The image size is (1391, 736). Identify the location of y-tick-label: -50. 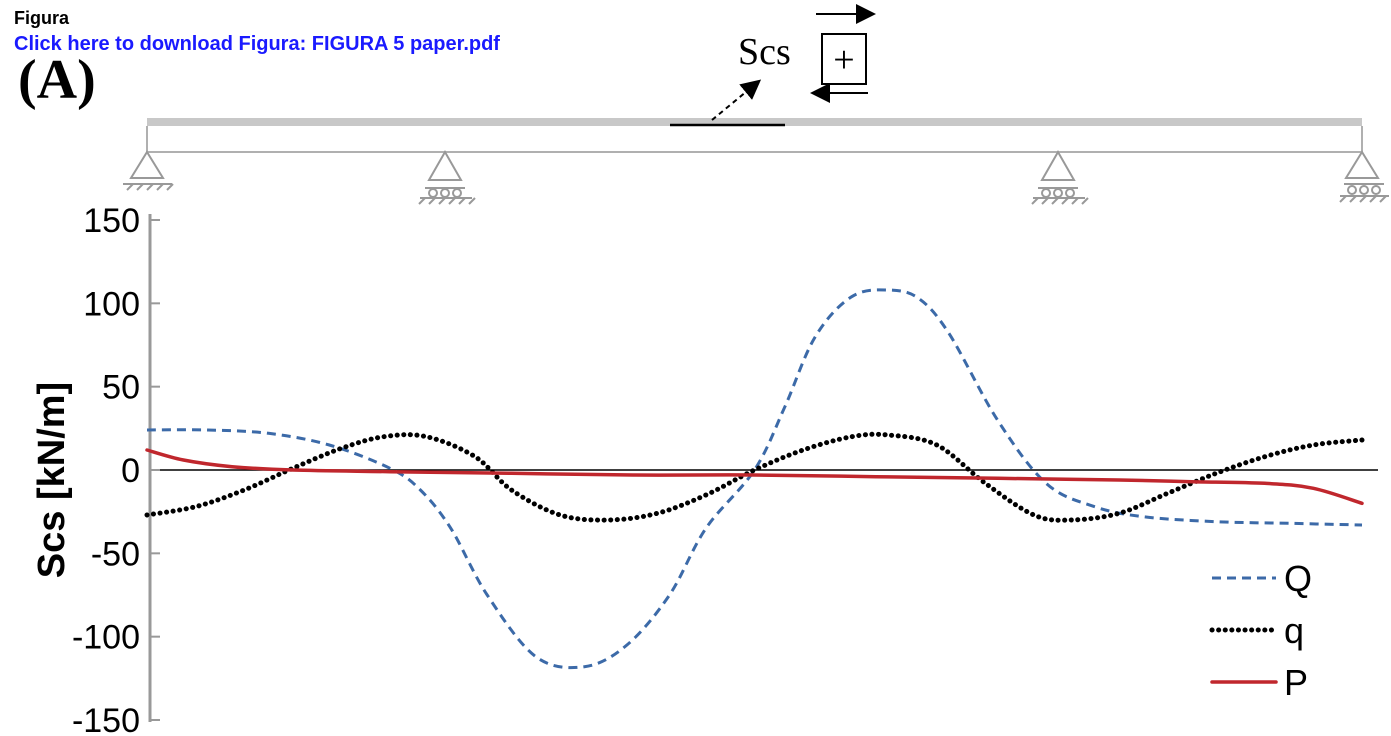
(115, 554).